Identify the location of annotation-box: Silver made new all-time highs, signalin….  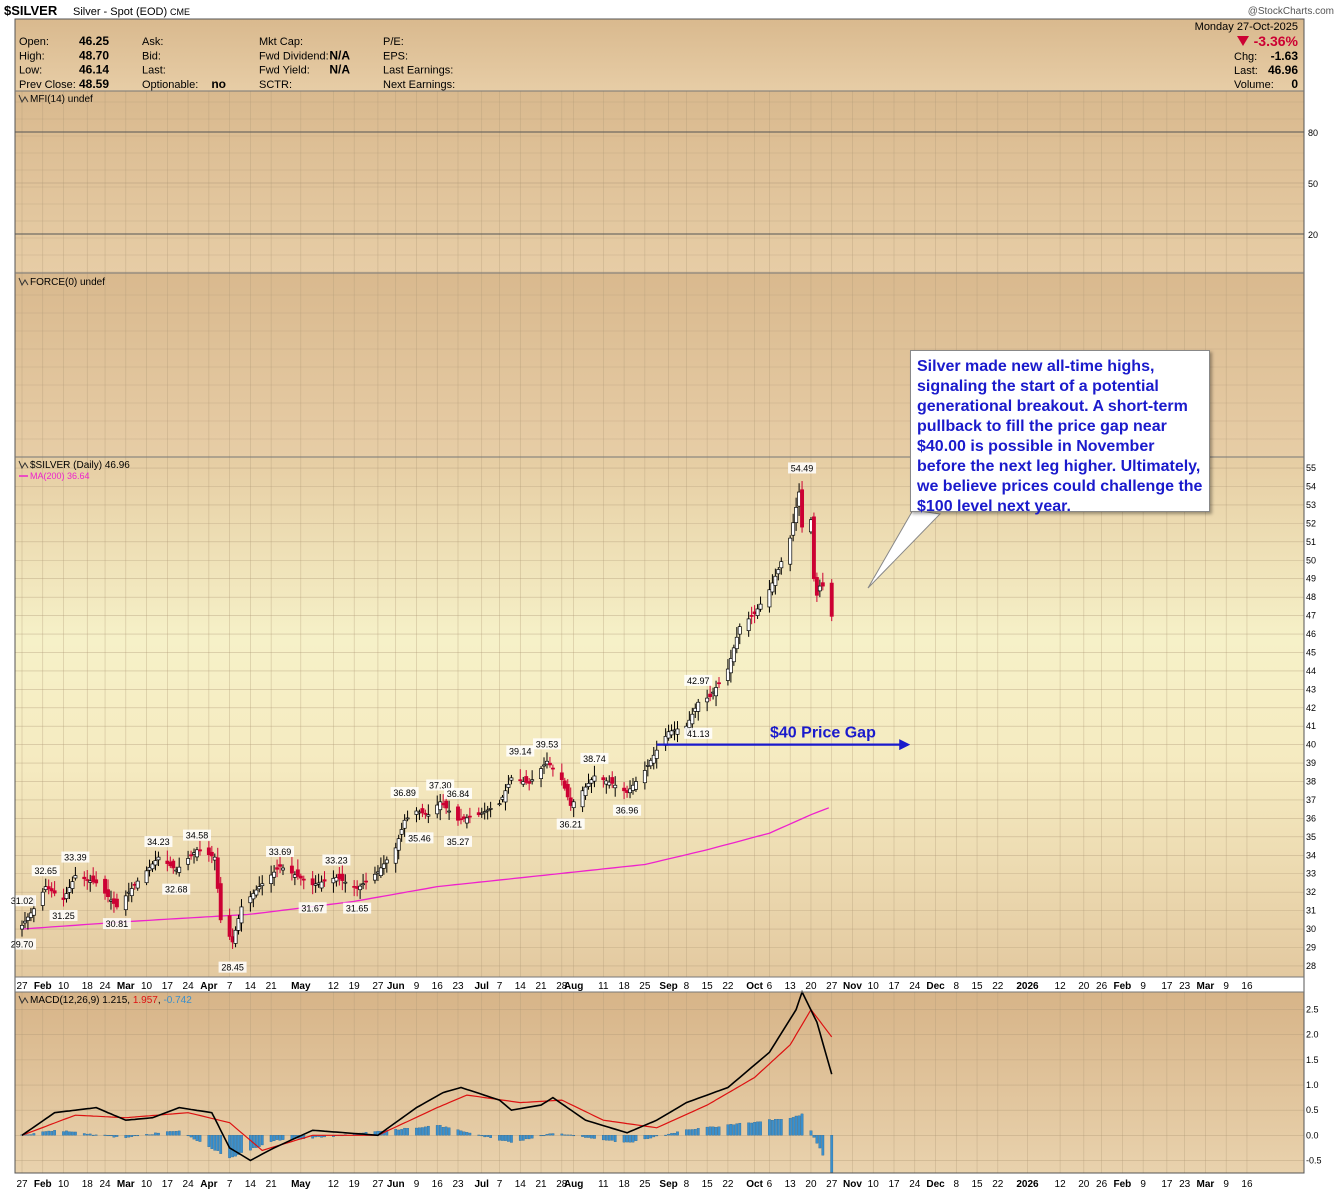
(1060, 432).